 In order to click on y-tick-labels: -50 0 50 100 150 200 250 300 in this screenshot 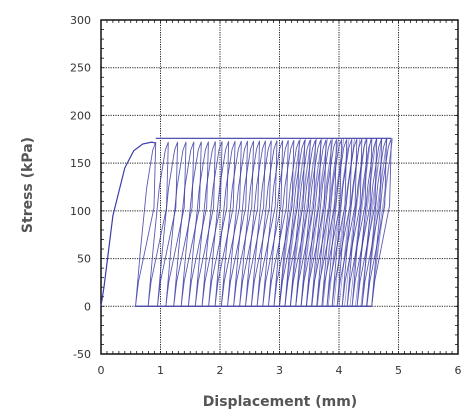, I will do `click(80, 187)`.